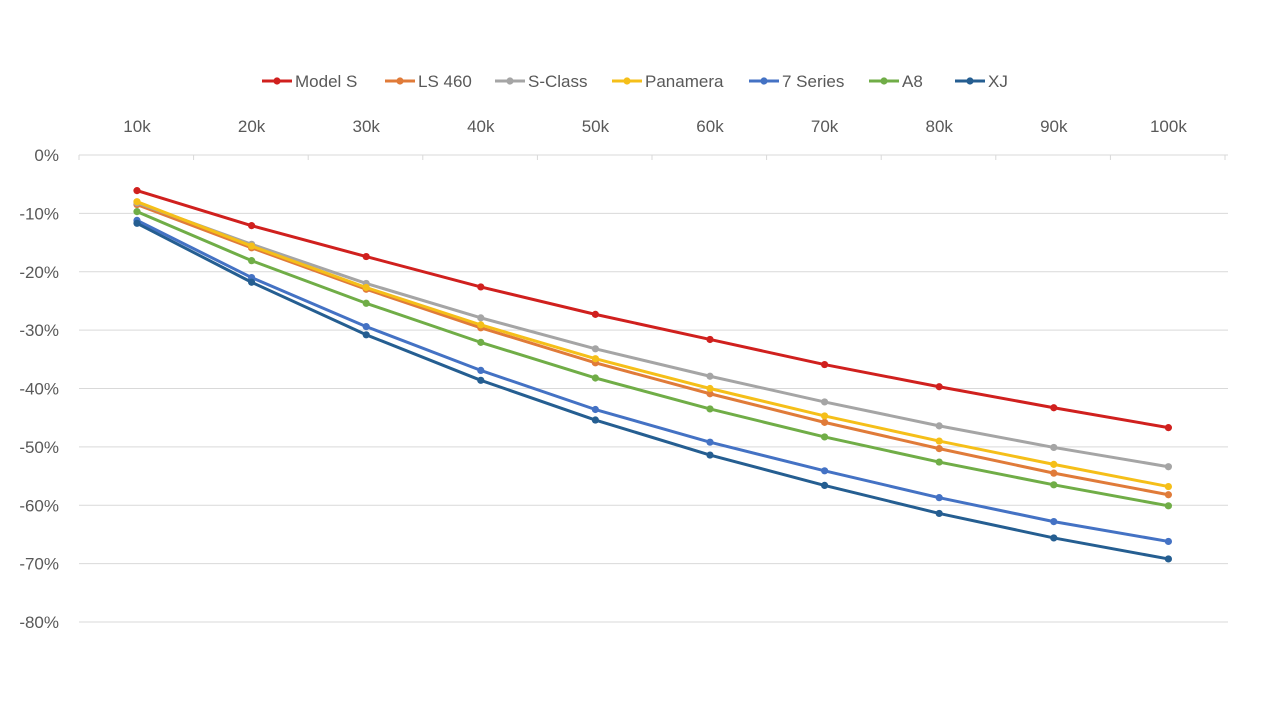 This screenshot has height=720, width=1280. What do you see at coordinates (39, 564) in the screenshot?
I see `y-tick-label: -70%` at bounding box center [39, 564].